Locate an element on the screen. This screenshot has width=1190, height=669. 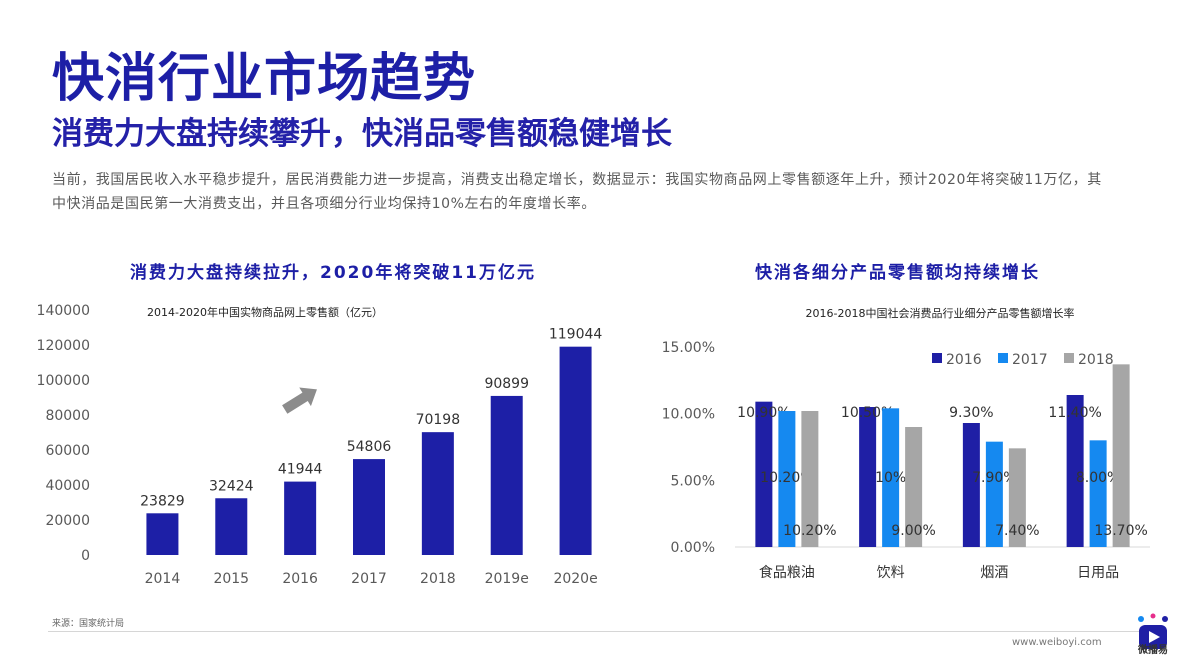
x-tick-label: 饮料 is located at coordinates (891, 573).